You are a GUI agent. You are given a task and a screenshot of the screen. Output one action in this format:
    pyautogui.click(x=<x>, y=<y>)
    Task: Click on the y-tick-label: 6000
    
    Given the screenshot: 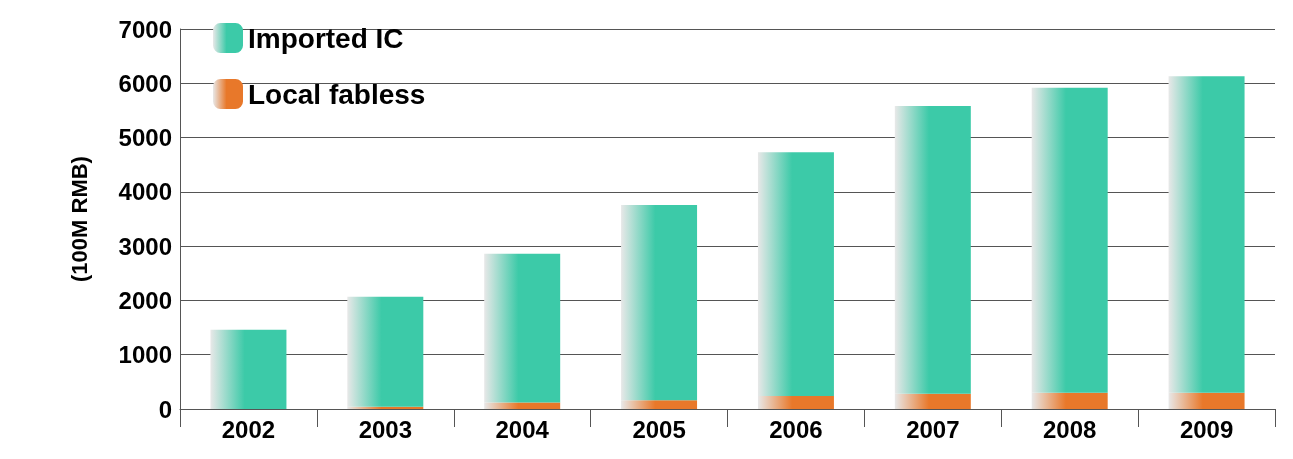 What is the action you would take?
    pyautogui.click(x=145, y=83)
    